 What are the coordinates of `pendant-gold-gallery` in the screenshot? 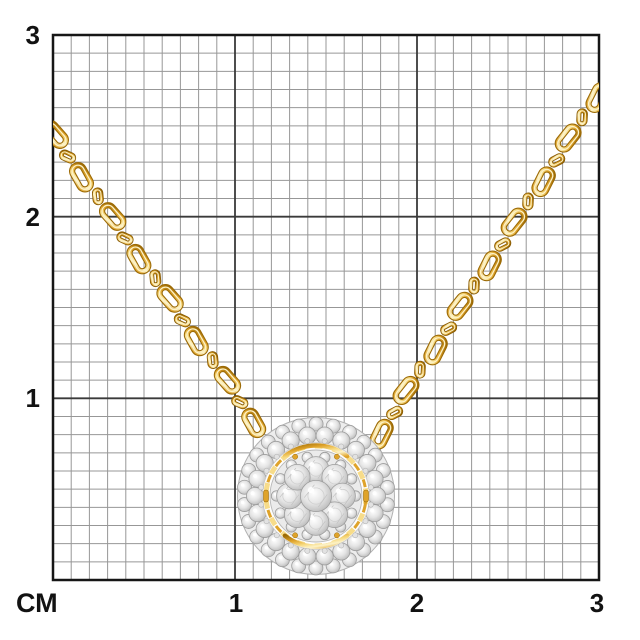 It's located at (316, 496).